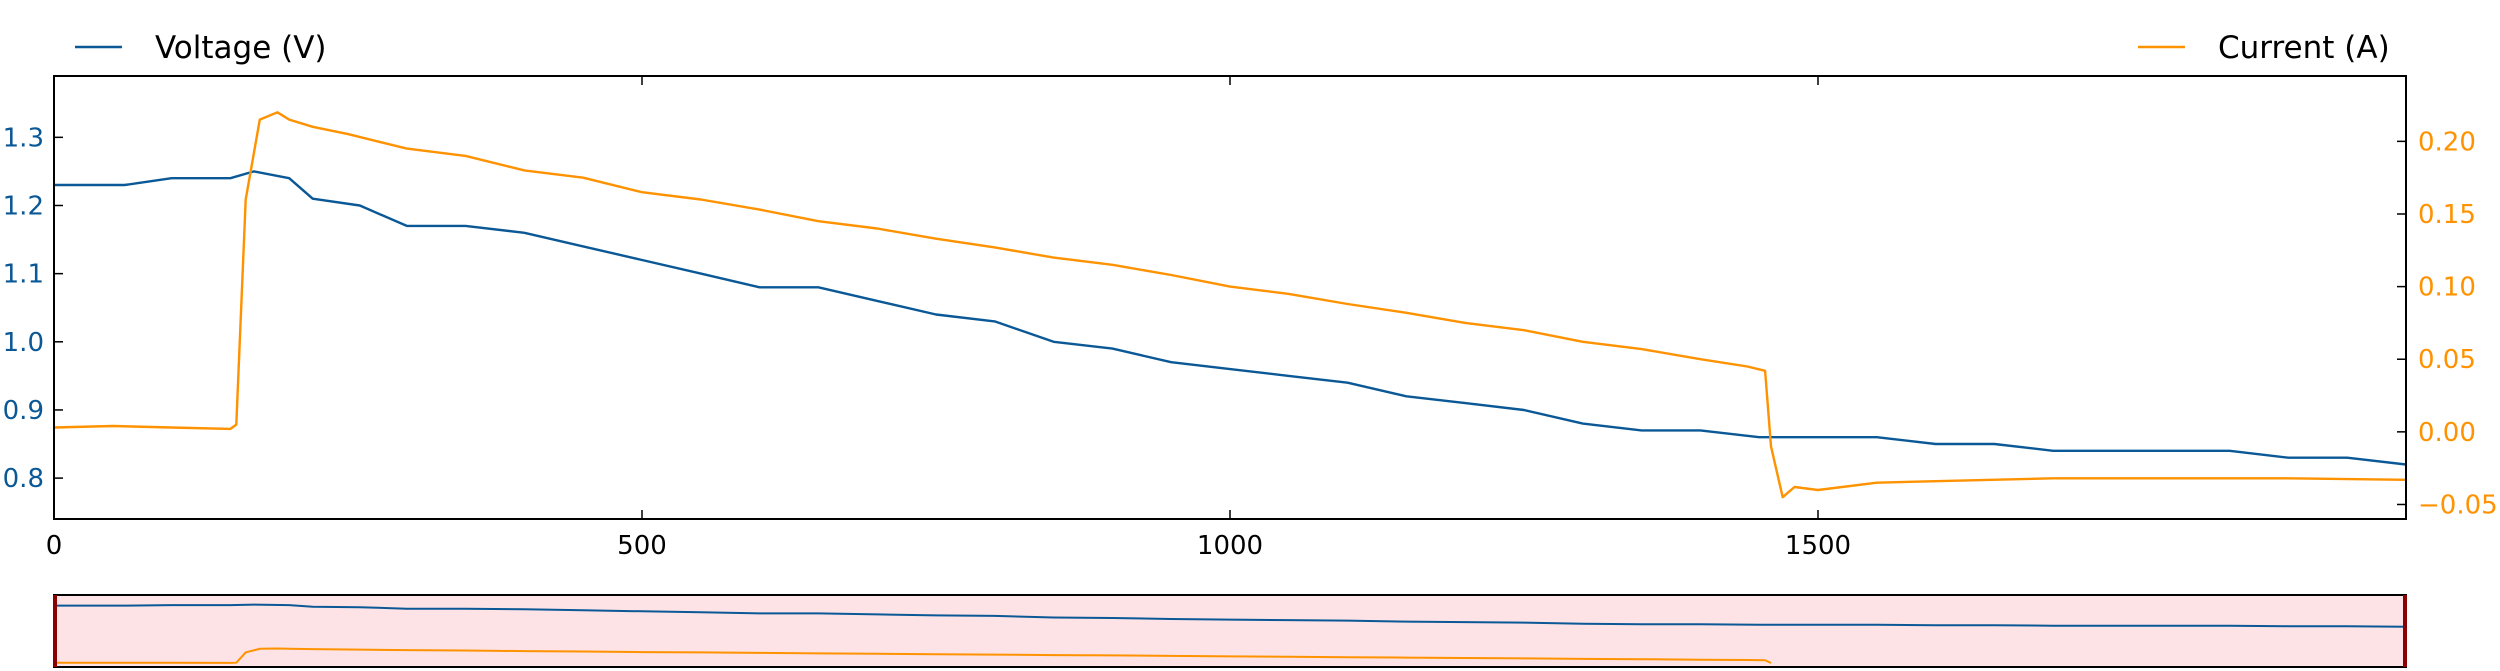 Image resolution: width=2500 pixels, height=671 pixels. Describe the element at coordinates (1230, 633) in the screenshot. I see `navigator-series` at that location.